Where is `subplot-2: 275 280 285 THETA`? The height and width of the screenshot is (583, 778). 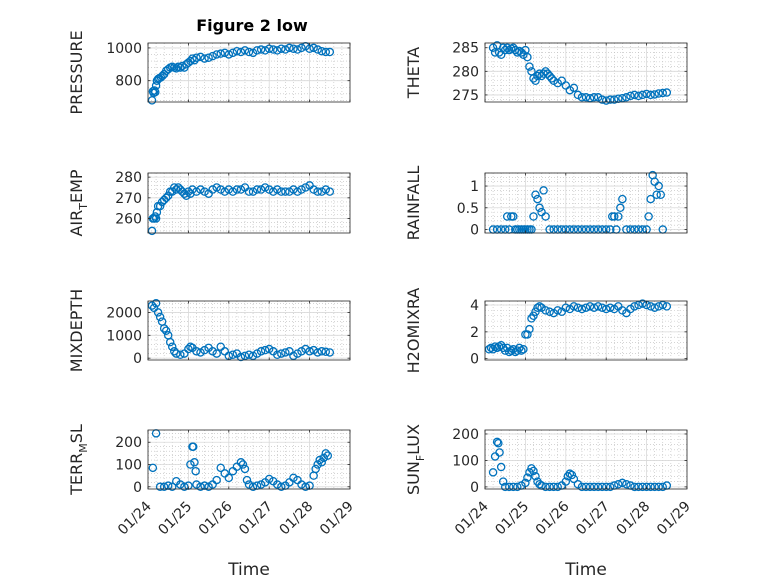 subplot-2: 275 280 285 THETA is located at coordinates (546, 73).